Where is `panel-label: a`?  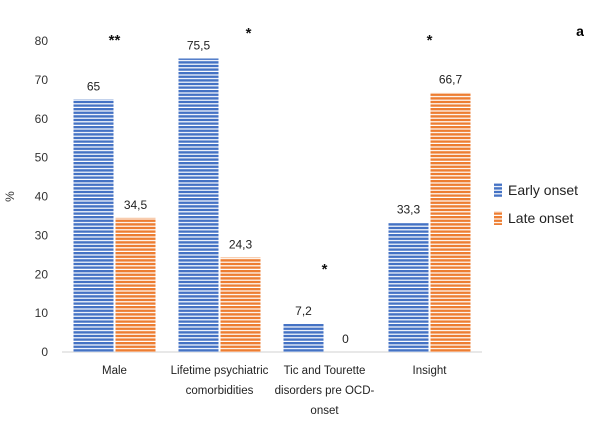
panel-label: a is located at coordinates (580, 31).